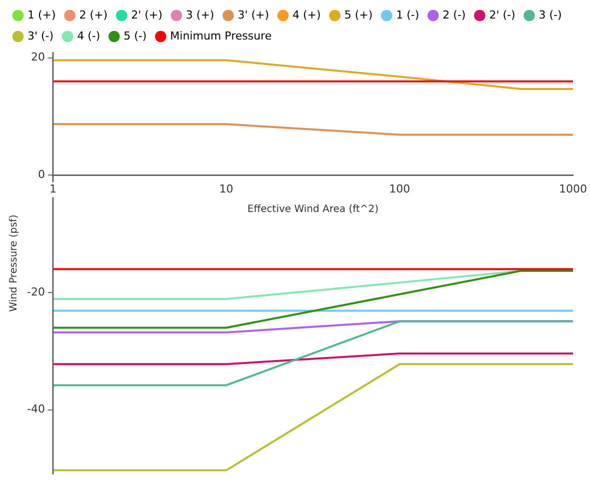 The image size is (590, 484). What do you see at coordinates (221, 35) in the screenshot?
I see `legend-label: Minimum Pressure` at bounding box center [221, 35].